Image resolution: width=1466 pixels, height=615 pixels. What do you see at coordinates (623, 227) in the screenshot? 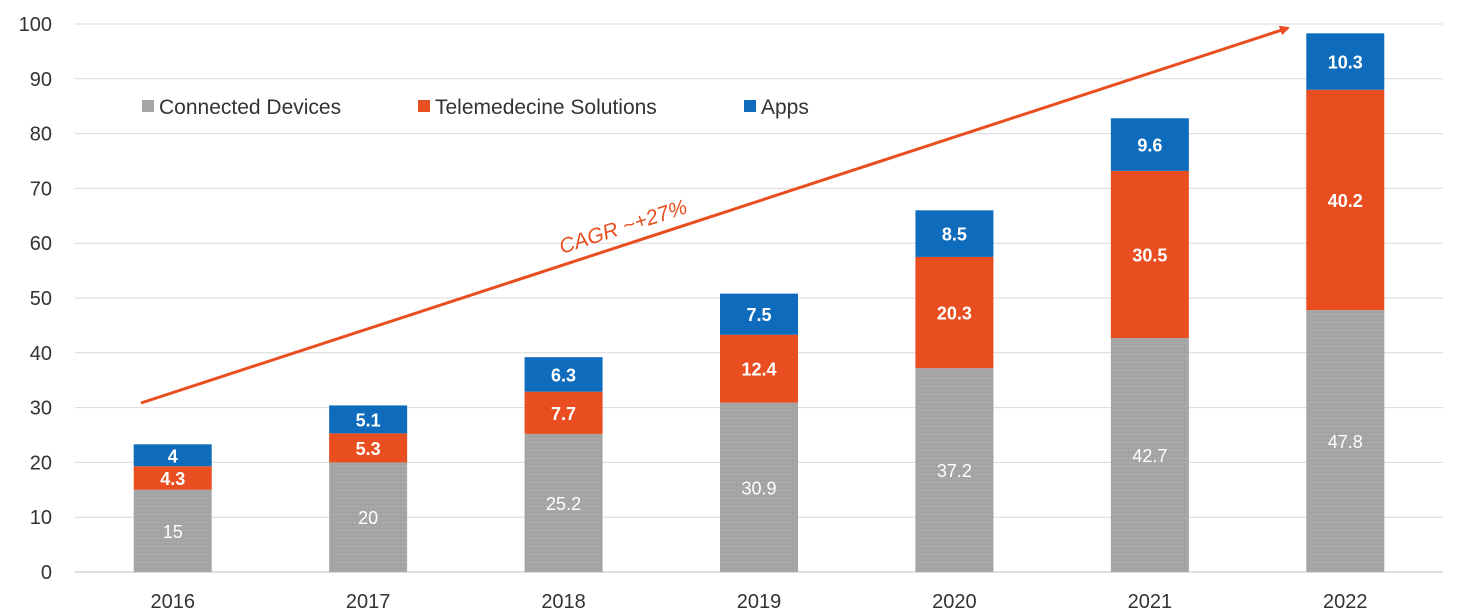
I see `cagr-label: CAGR ~+27%` at bounding box center [623, 227].